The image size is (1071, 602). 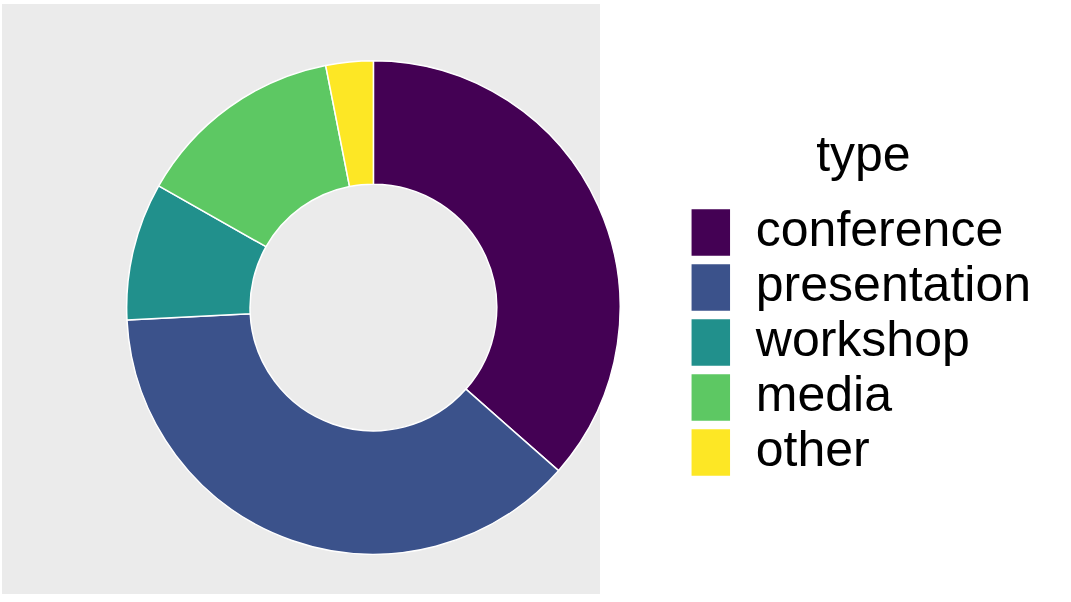 What do you see at coordinates (812, 449) in the screenshot?
I see `legend-label: other` at bounding box center [812, 449].